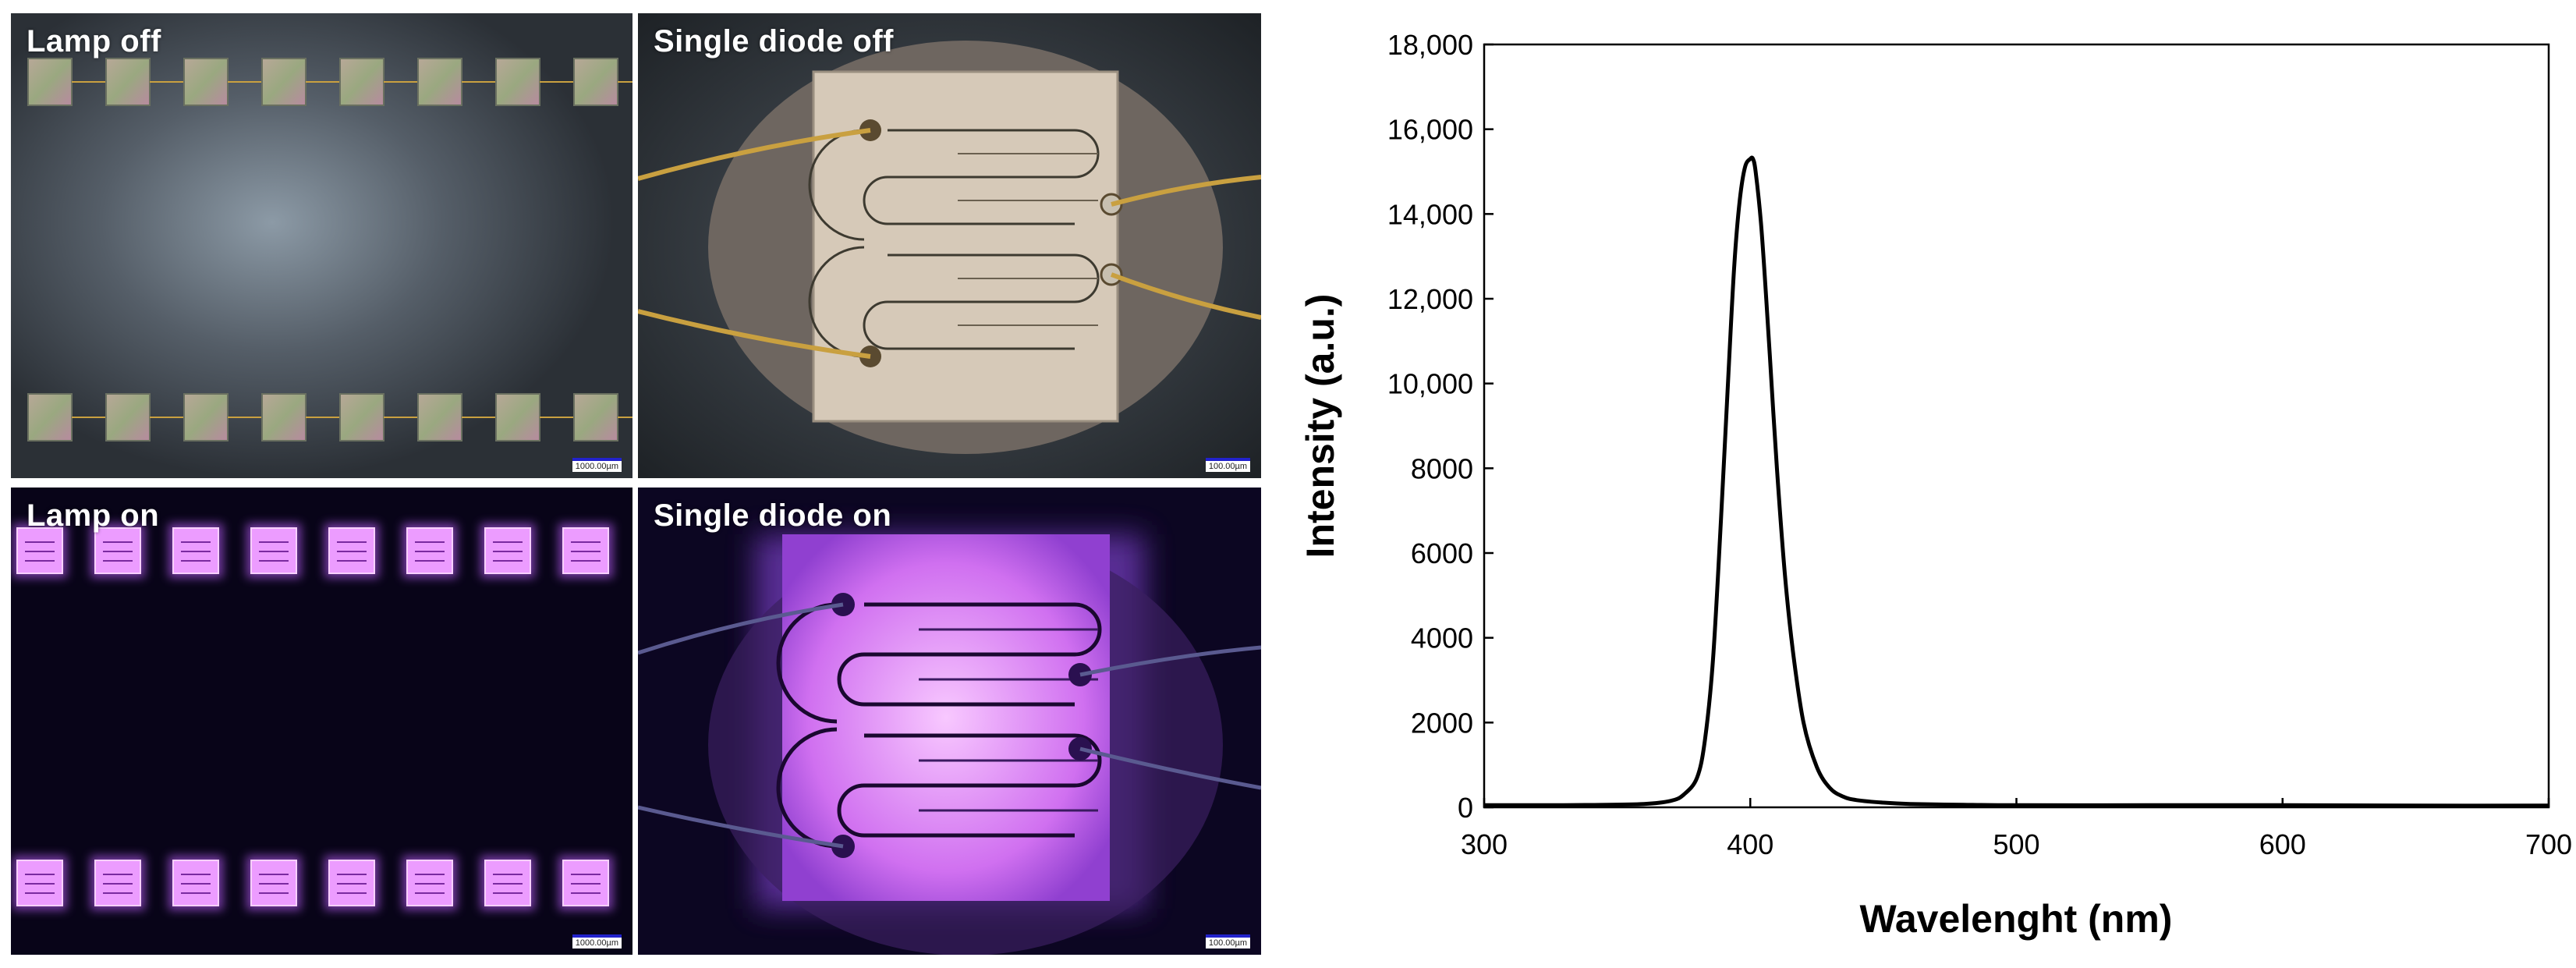 Image resolution: width=2576 pixels, height=968 pixels. What do you see at coordinates (773, 515) in the screenshot?
I see `single-diode-on-label: Single diode on` at bounding box center [773, 515].